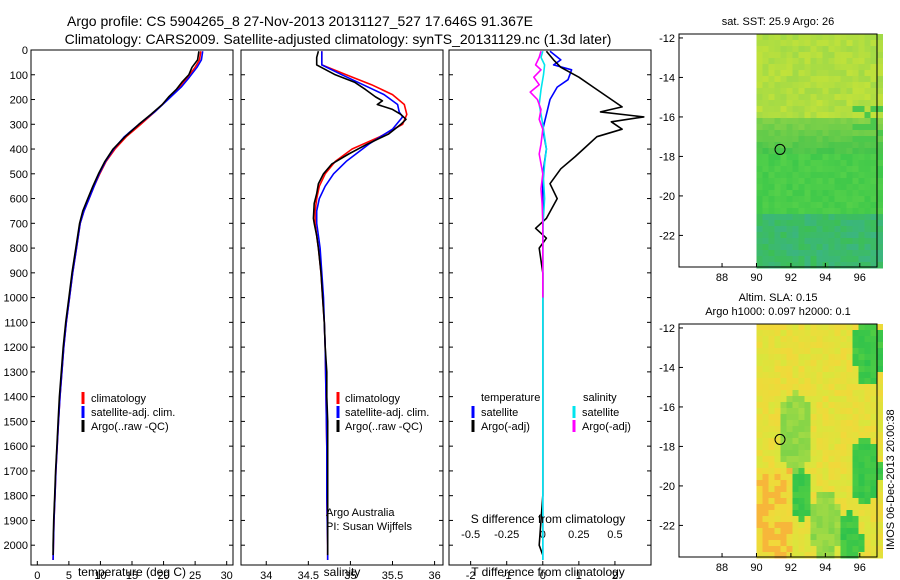 This screenshot has height=580, width=900. Describe the element at coordinates (506, 535) in the screenshot. I see `s-diff-tick-label: -0.25` at that location.